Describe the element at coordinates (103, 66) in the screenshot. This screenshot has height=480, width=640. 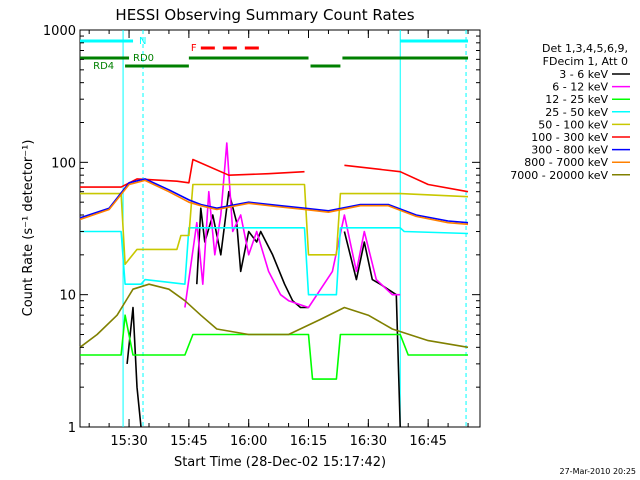
I see `flag-rd4-label: RD4` at that location.